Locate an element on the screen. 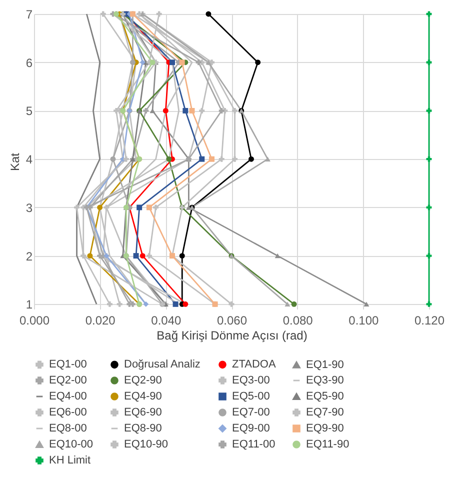  legend-label: EQ6-90 is located at coordinates (143, 412).